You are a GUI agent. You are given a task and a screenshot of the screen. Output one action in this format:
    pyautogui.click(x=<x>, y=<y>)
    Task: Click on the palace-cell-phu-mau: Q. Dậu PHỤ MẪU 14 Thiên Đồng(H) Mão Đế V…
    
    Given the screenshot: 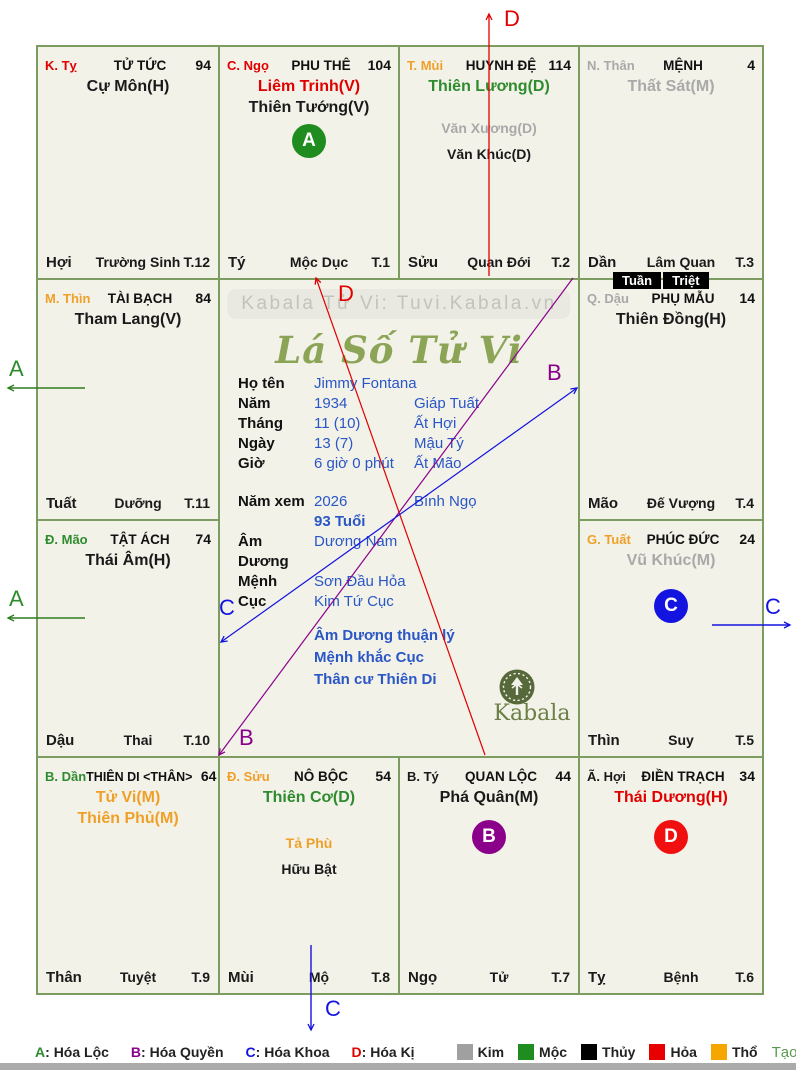 What is the action you would take?
    pyautogui.click(x=671, y=399)
    